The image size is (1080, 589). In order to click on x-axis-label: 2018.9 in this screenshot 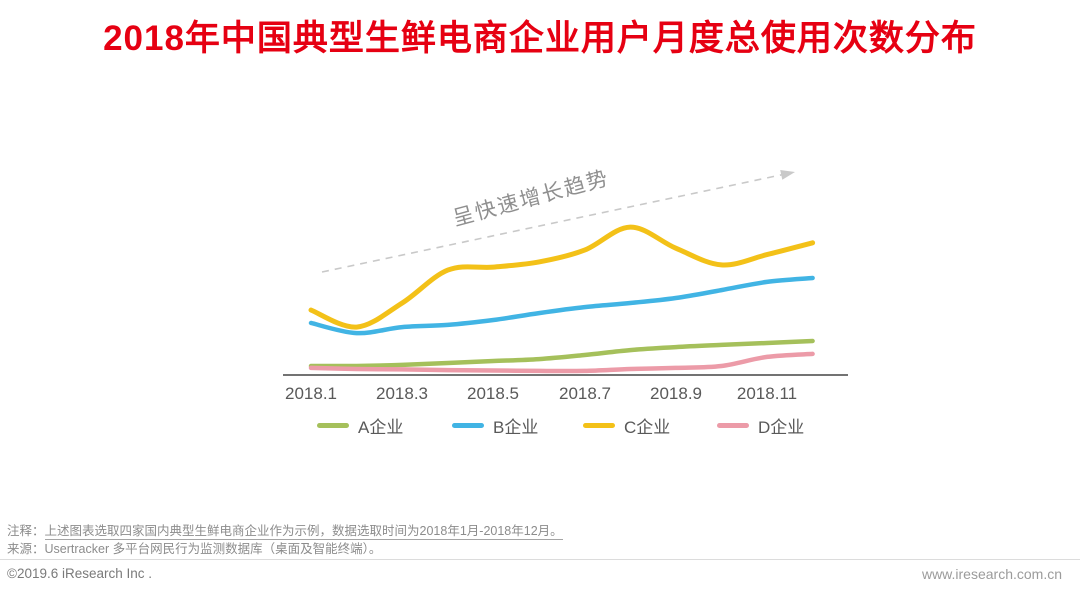, I will do `click(676, 393)`.